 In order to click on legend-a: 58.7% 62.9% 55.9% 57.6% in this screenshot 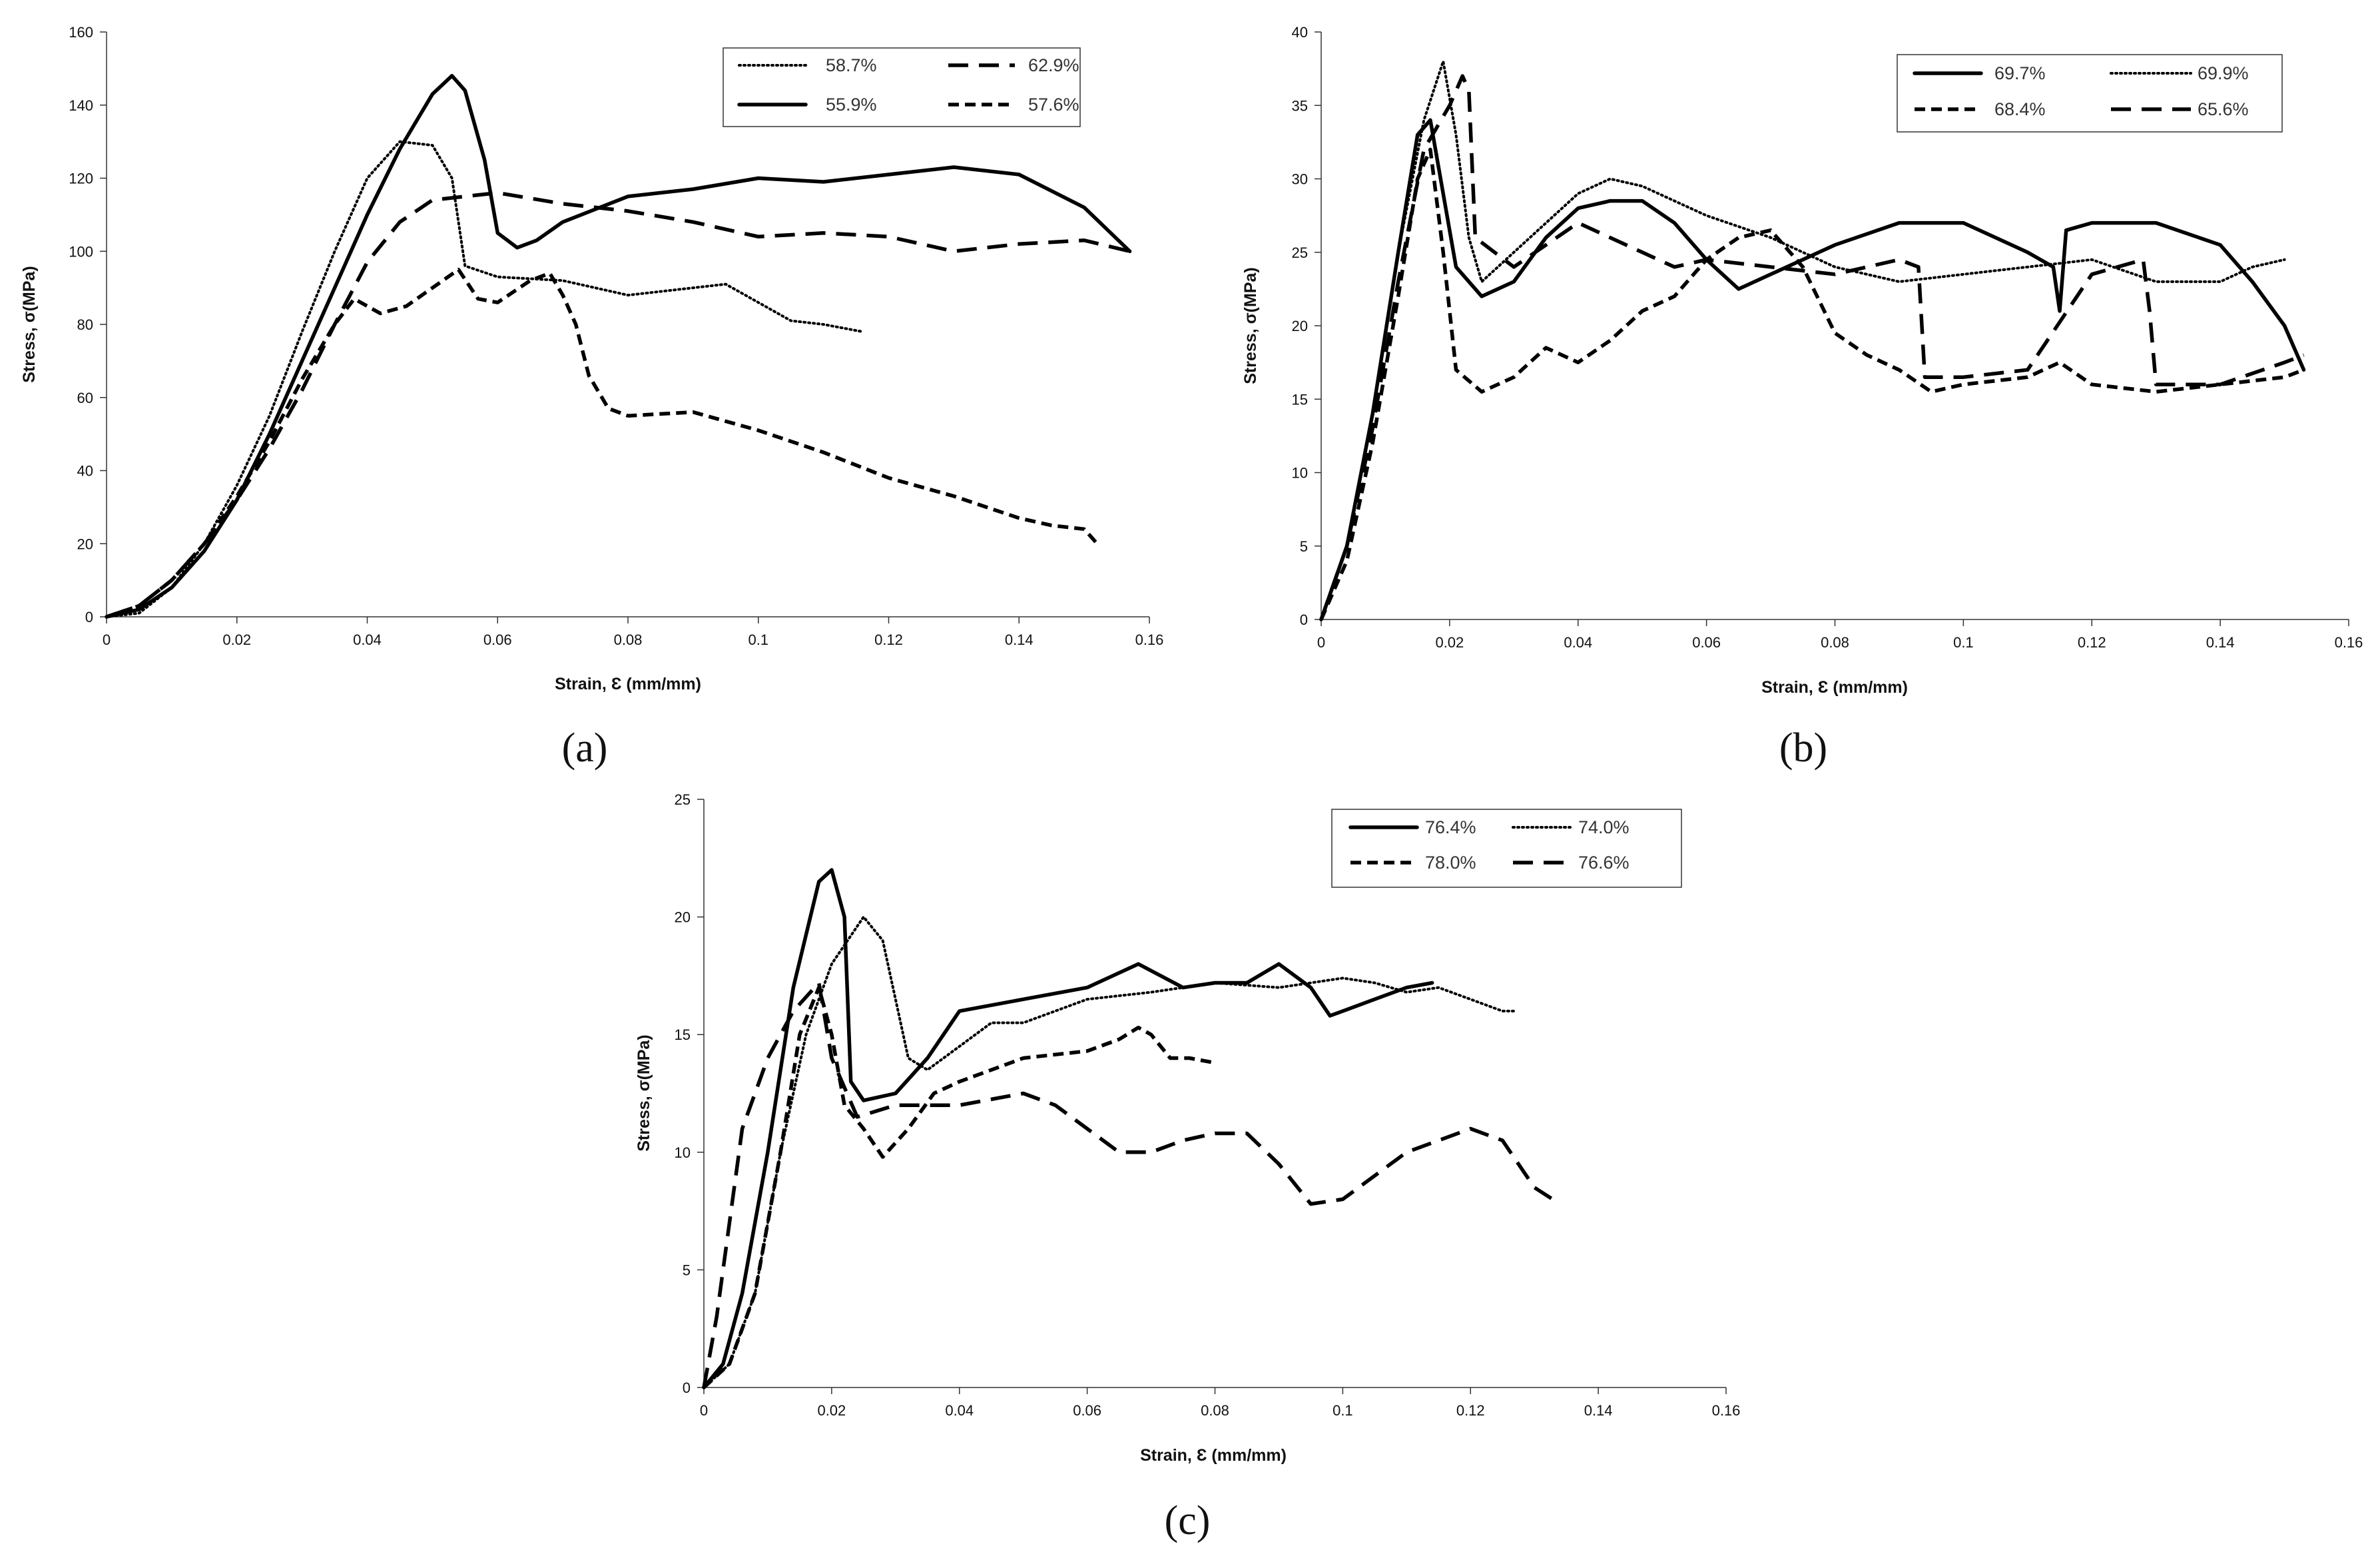, I will do `click(902, 87)`.